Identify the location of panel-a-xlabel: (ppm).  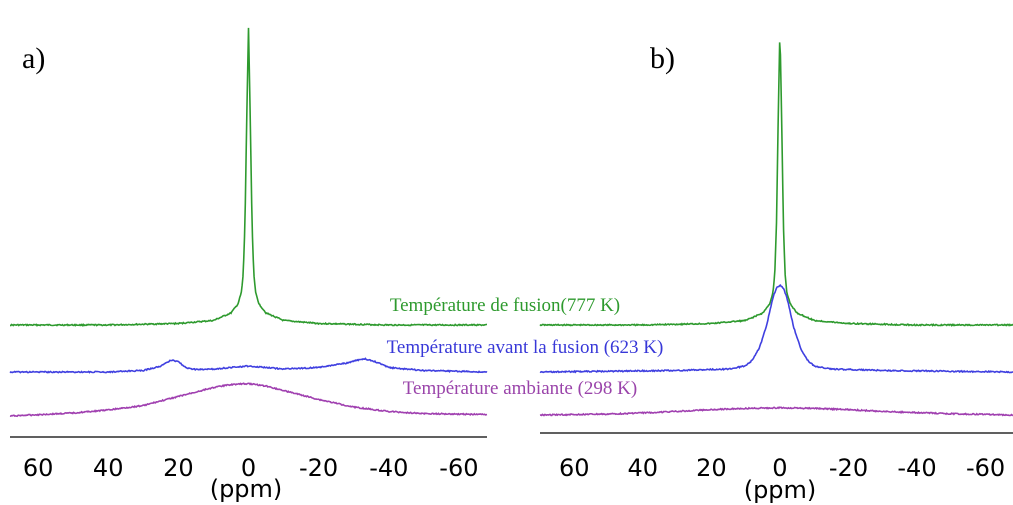
(246, 489).